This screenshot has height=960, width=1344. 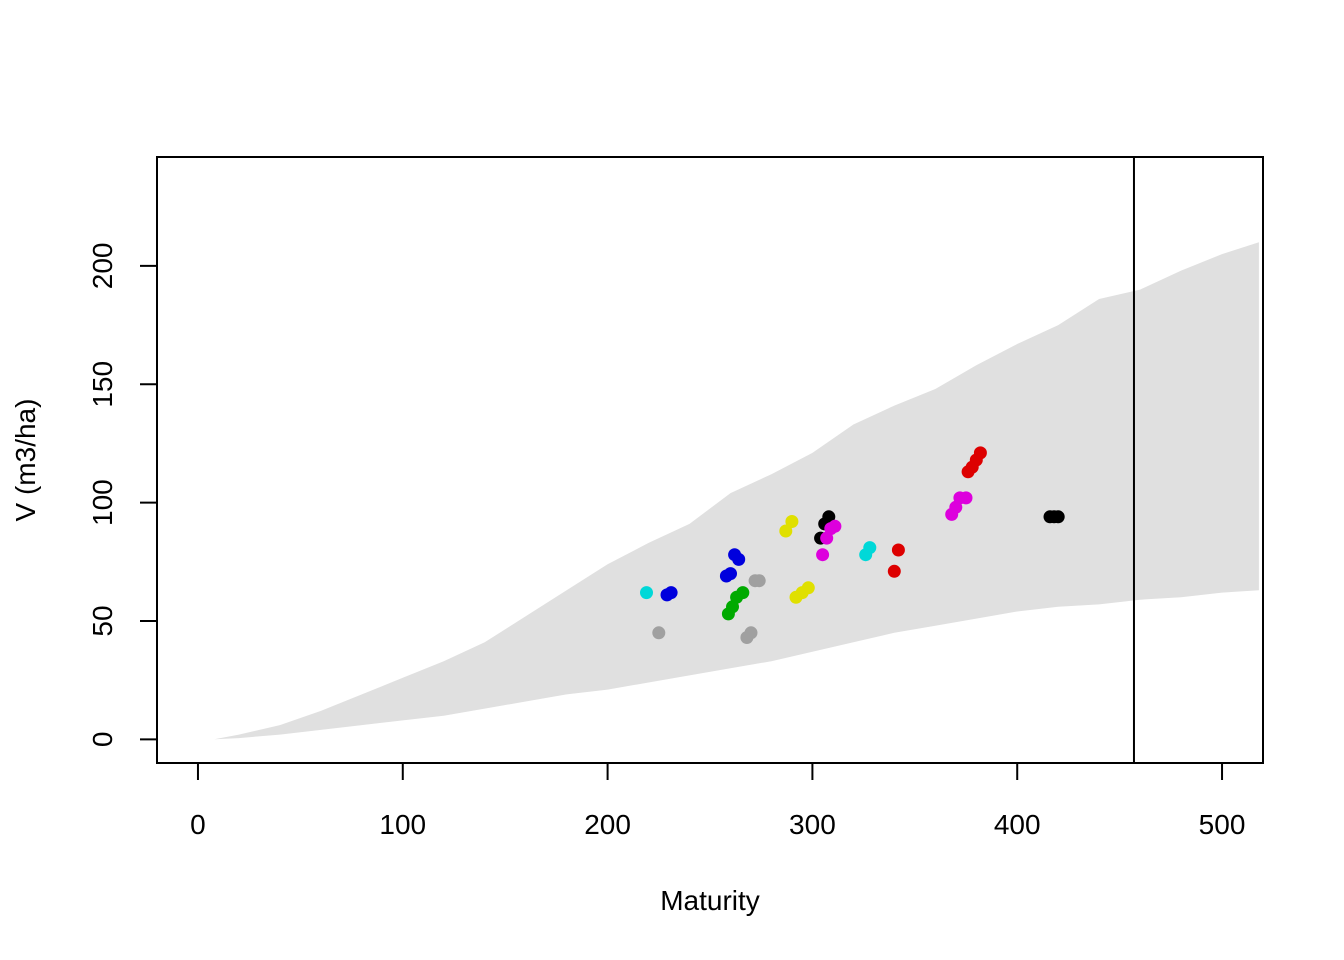 What do you see at coordinates (25, 460) in the screenshot?
I see `y-axis-title: V (m3/ha)` at bounding box center [25, 460].